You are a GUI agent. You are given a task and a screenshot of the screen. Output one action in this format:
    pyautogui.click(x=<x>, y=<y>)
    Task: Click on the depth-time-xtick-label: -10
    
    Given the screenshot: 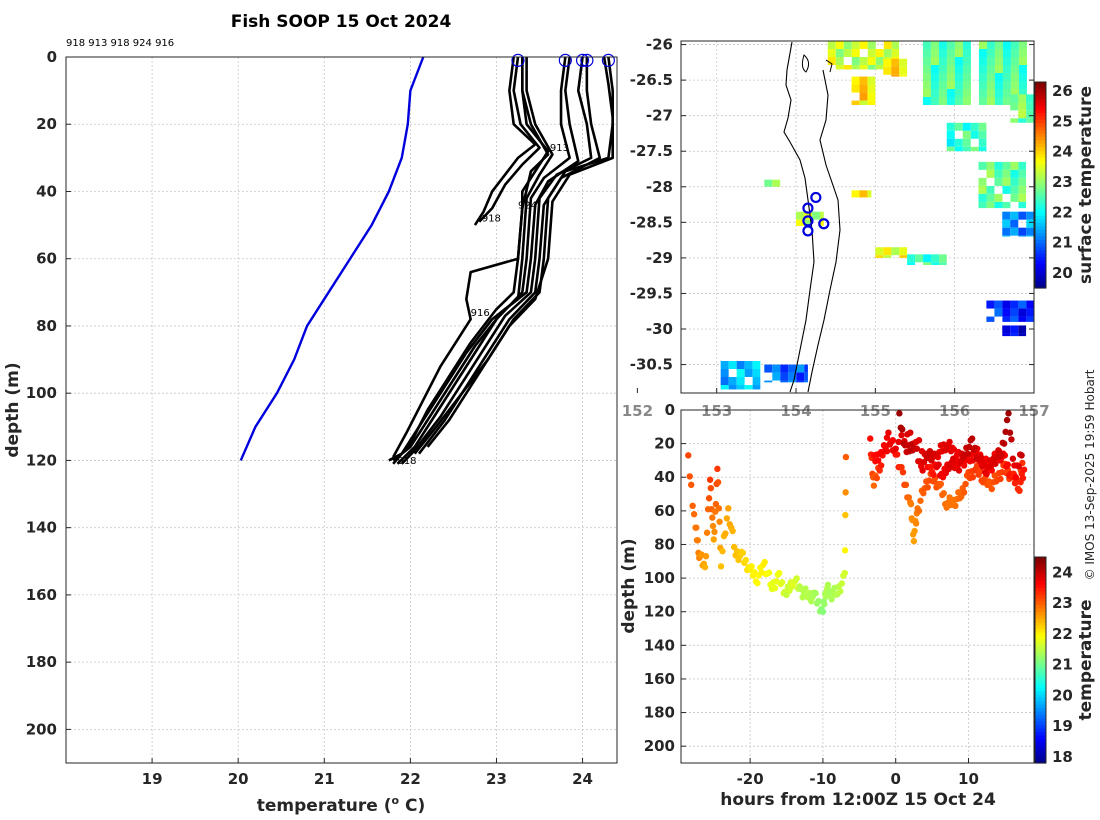 What is the action you would take?
    pyautogui.click(x=822, y=779)
    